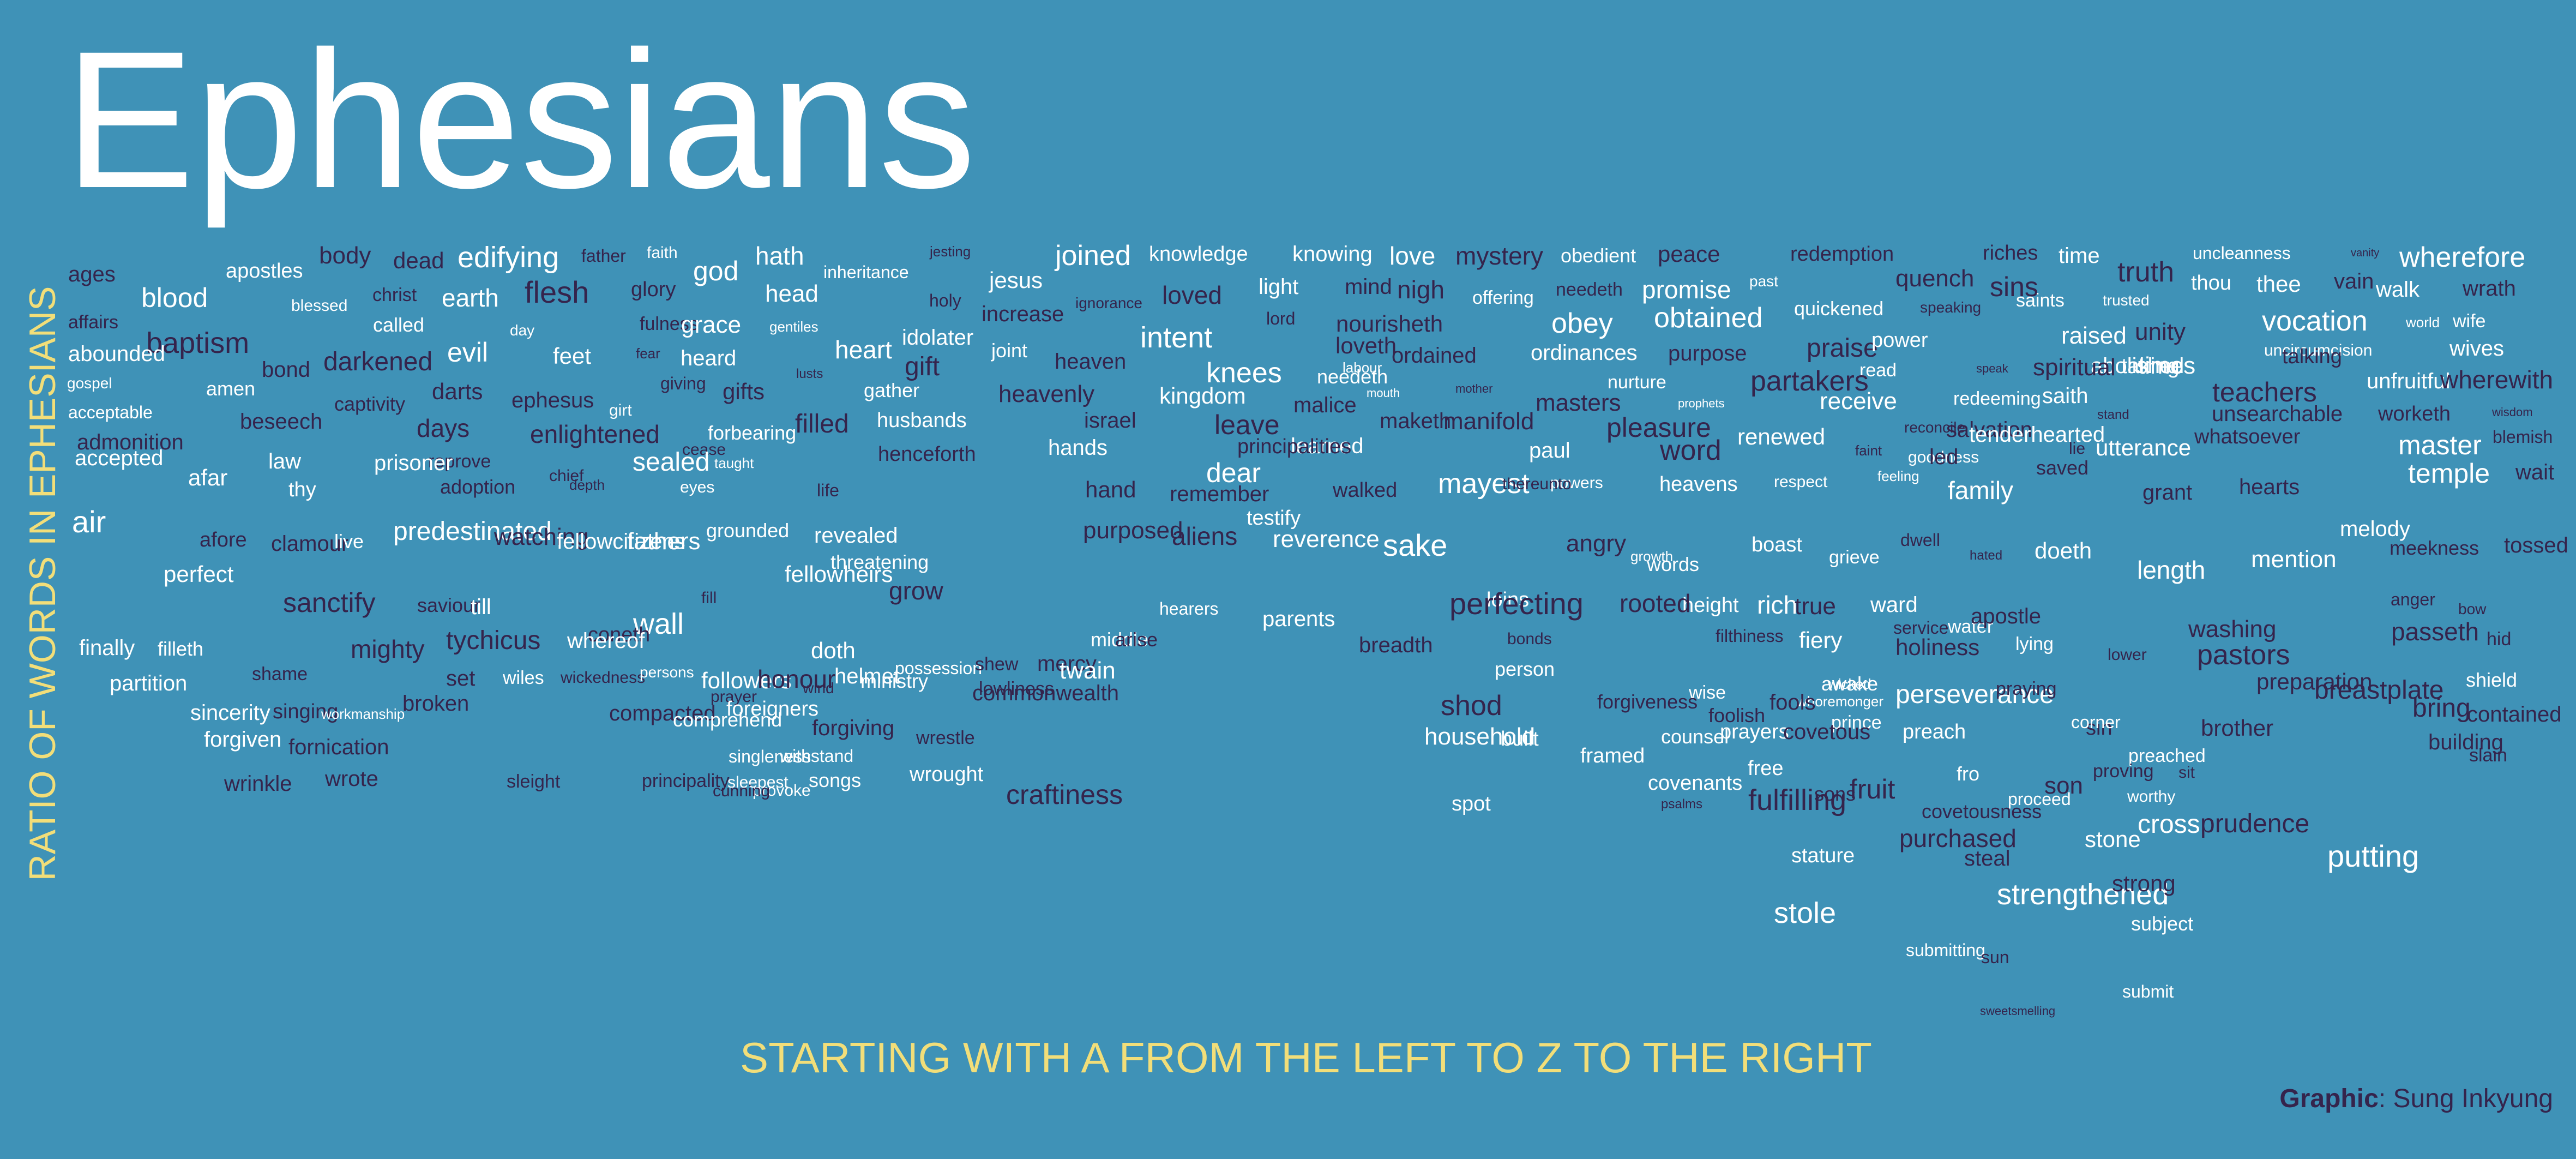  Describe the element at coordinates (2171, 570) in the screenshot. I see `word-length: length` at that location.